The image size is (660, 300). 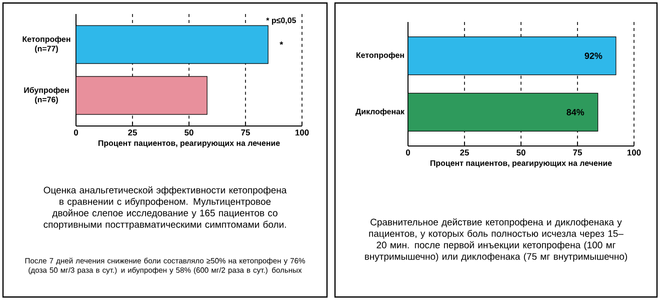 I want to click on text: Оценка анальгетической эффективности кетопрофена в сравнении с ибупрофеном. Мультицентровое двойное слепое исследование у 165 пациентов со спортивными посттравматическими симптомами боли., so click(x=165, y=208).